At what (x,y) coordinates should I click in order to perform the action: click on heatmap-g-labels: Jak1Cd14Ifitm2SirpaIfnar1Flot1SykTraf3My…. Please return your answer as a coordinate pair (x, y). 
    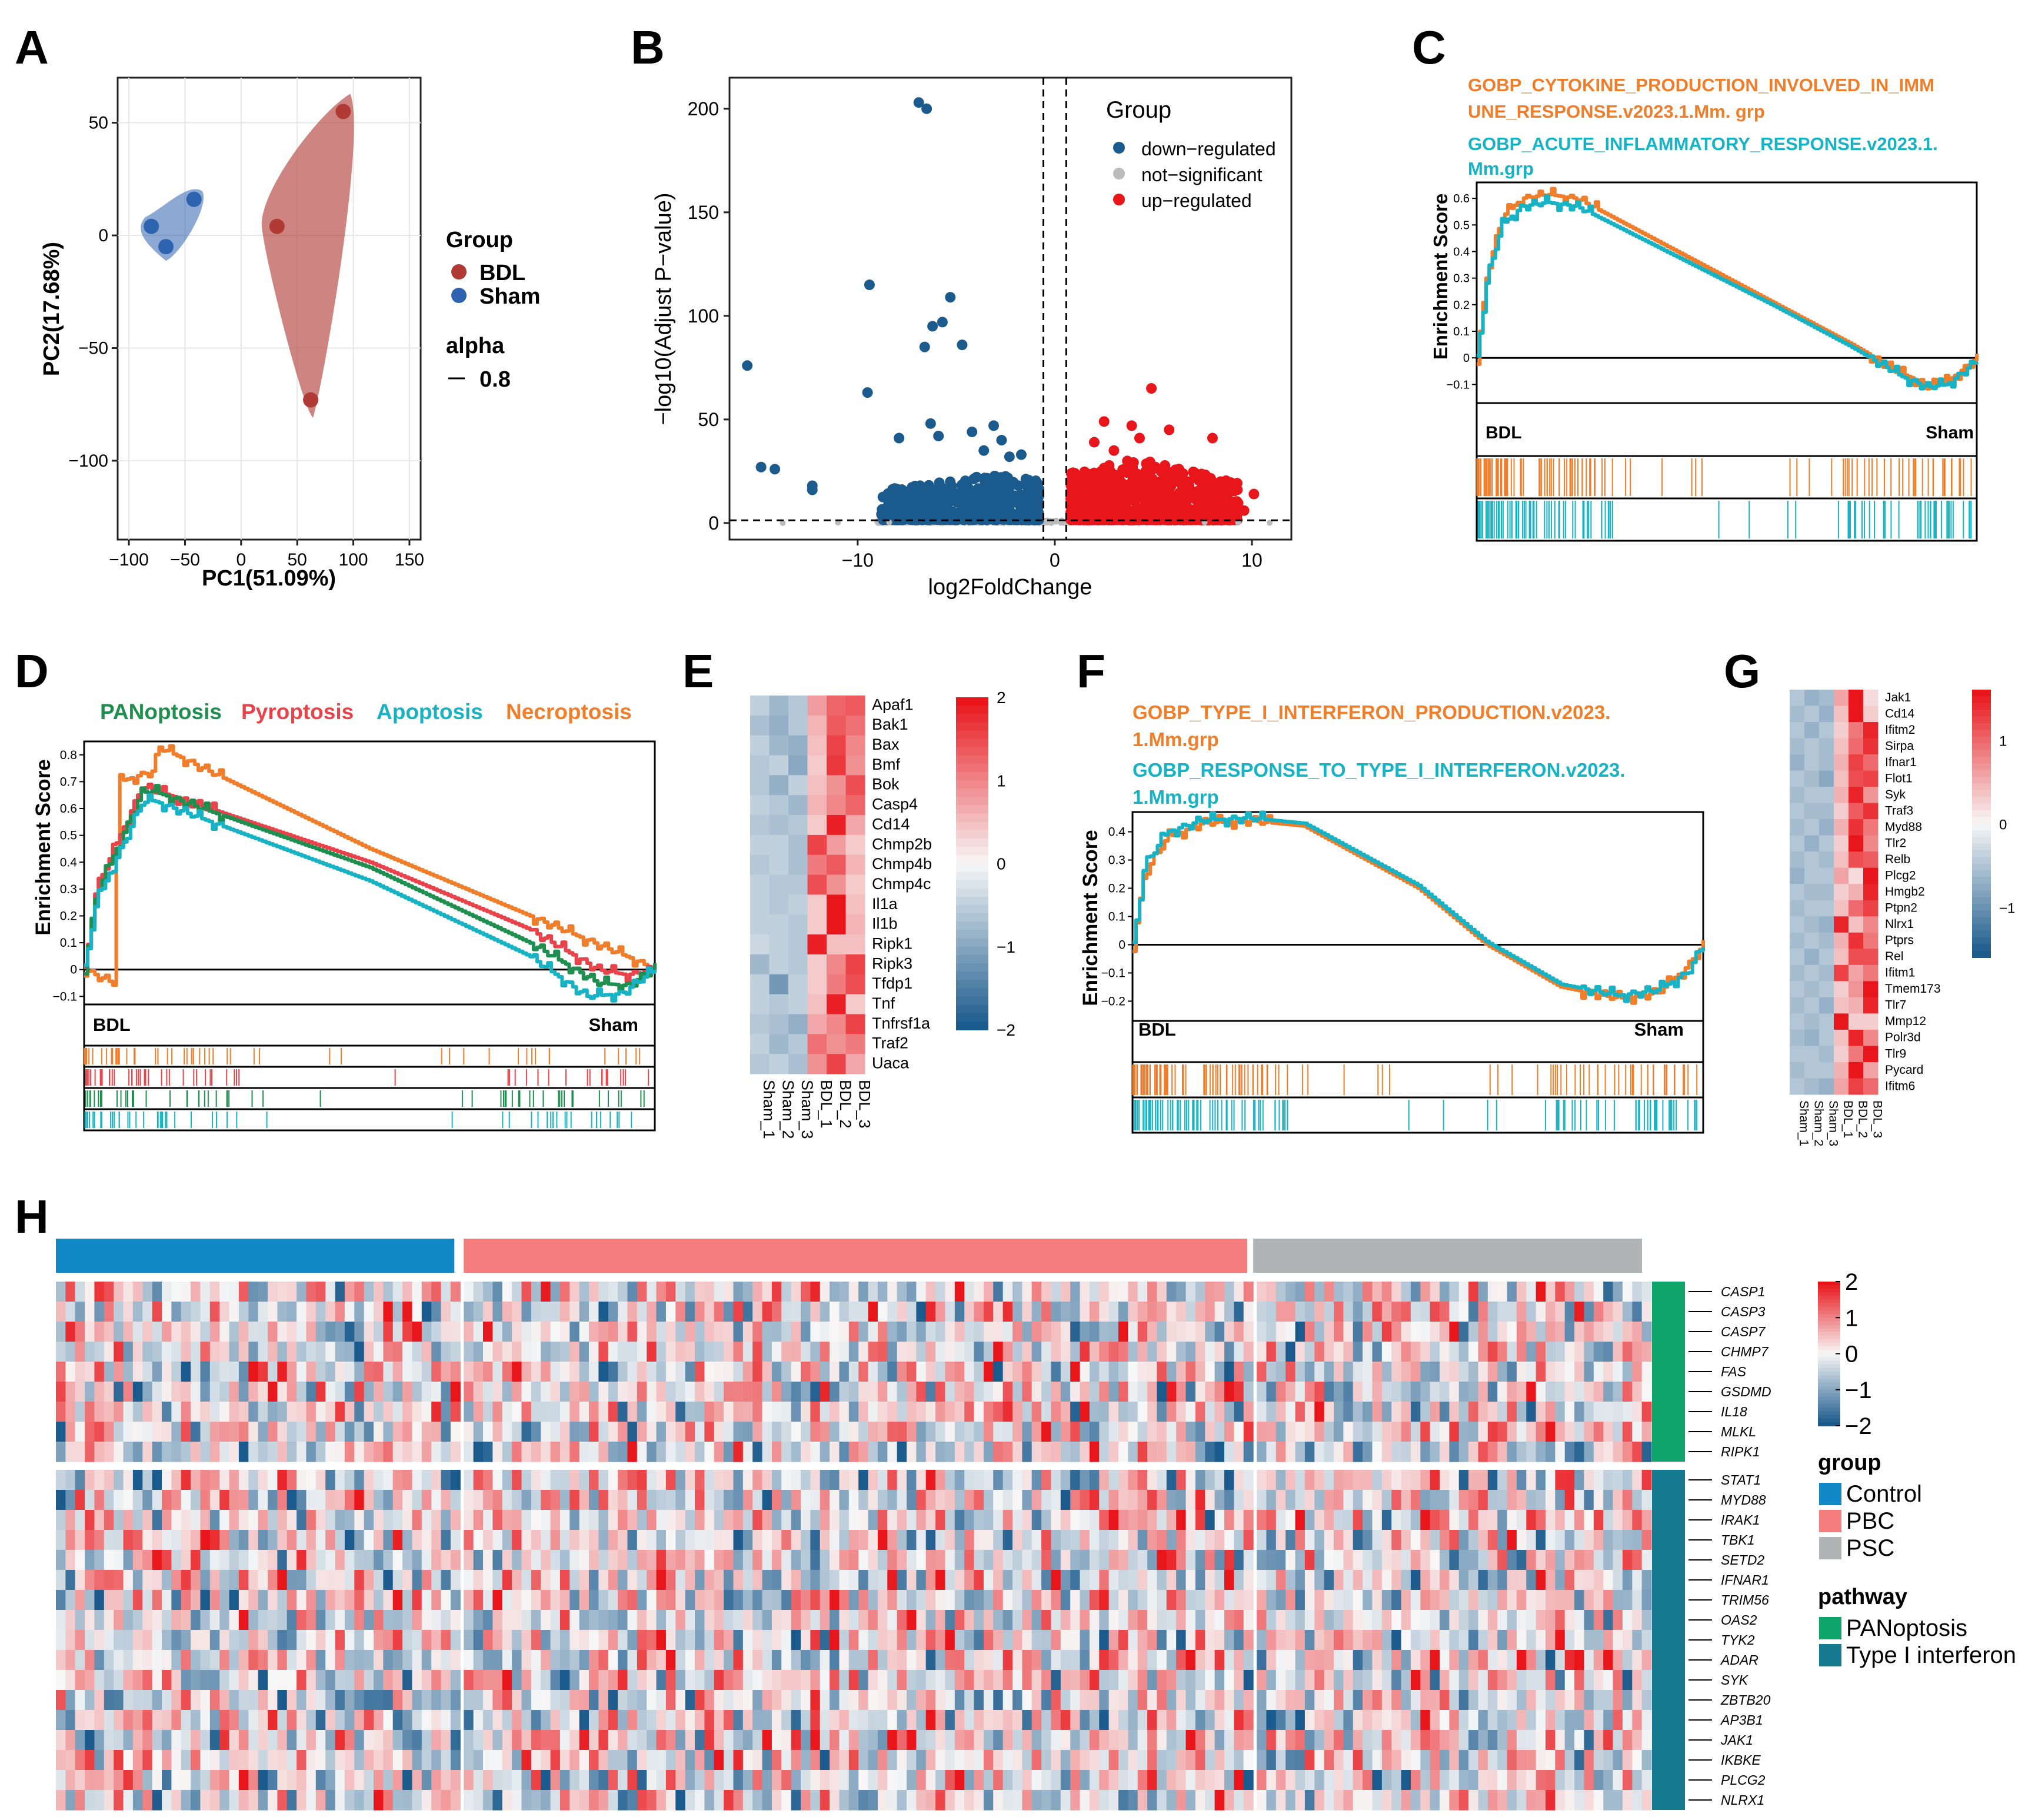
    Looking at the image, I should click on (1869, 918).